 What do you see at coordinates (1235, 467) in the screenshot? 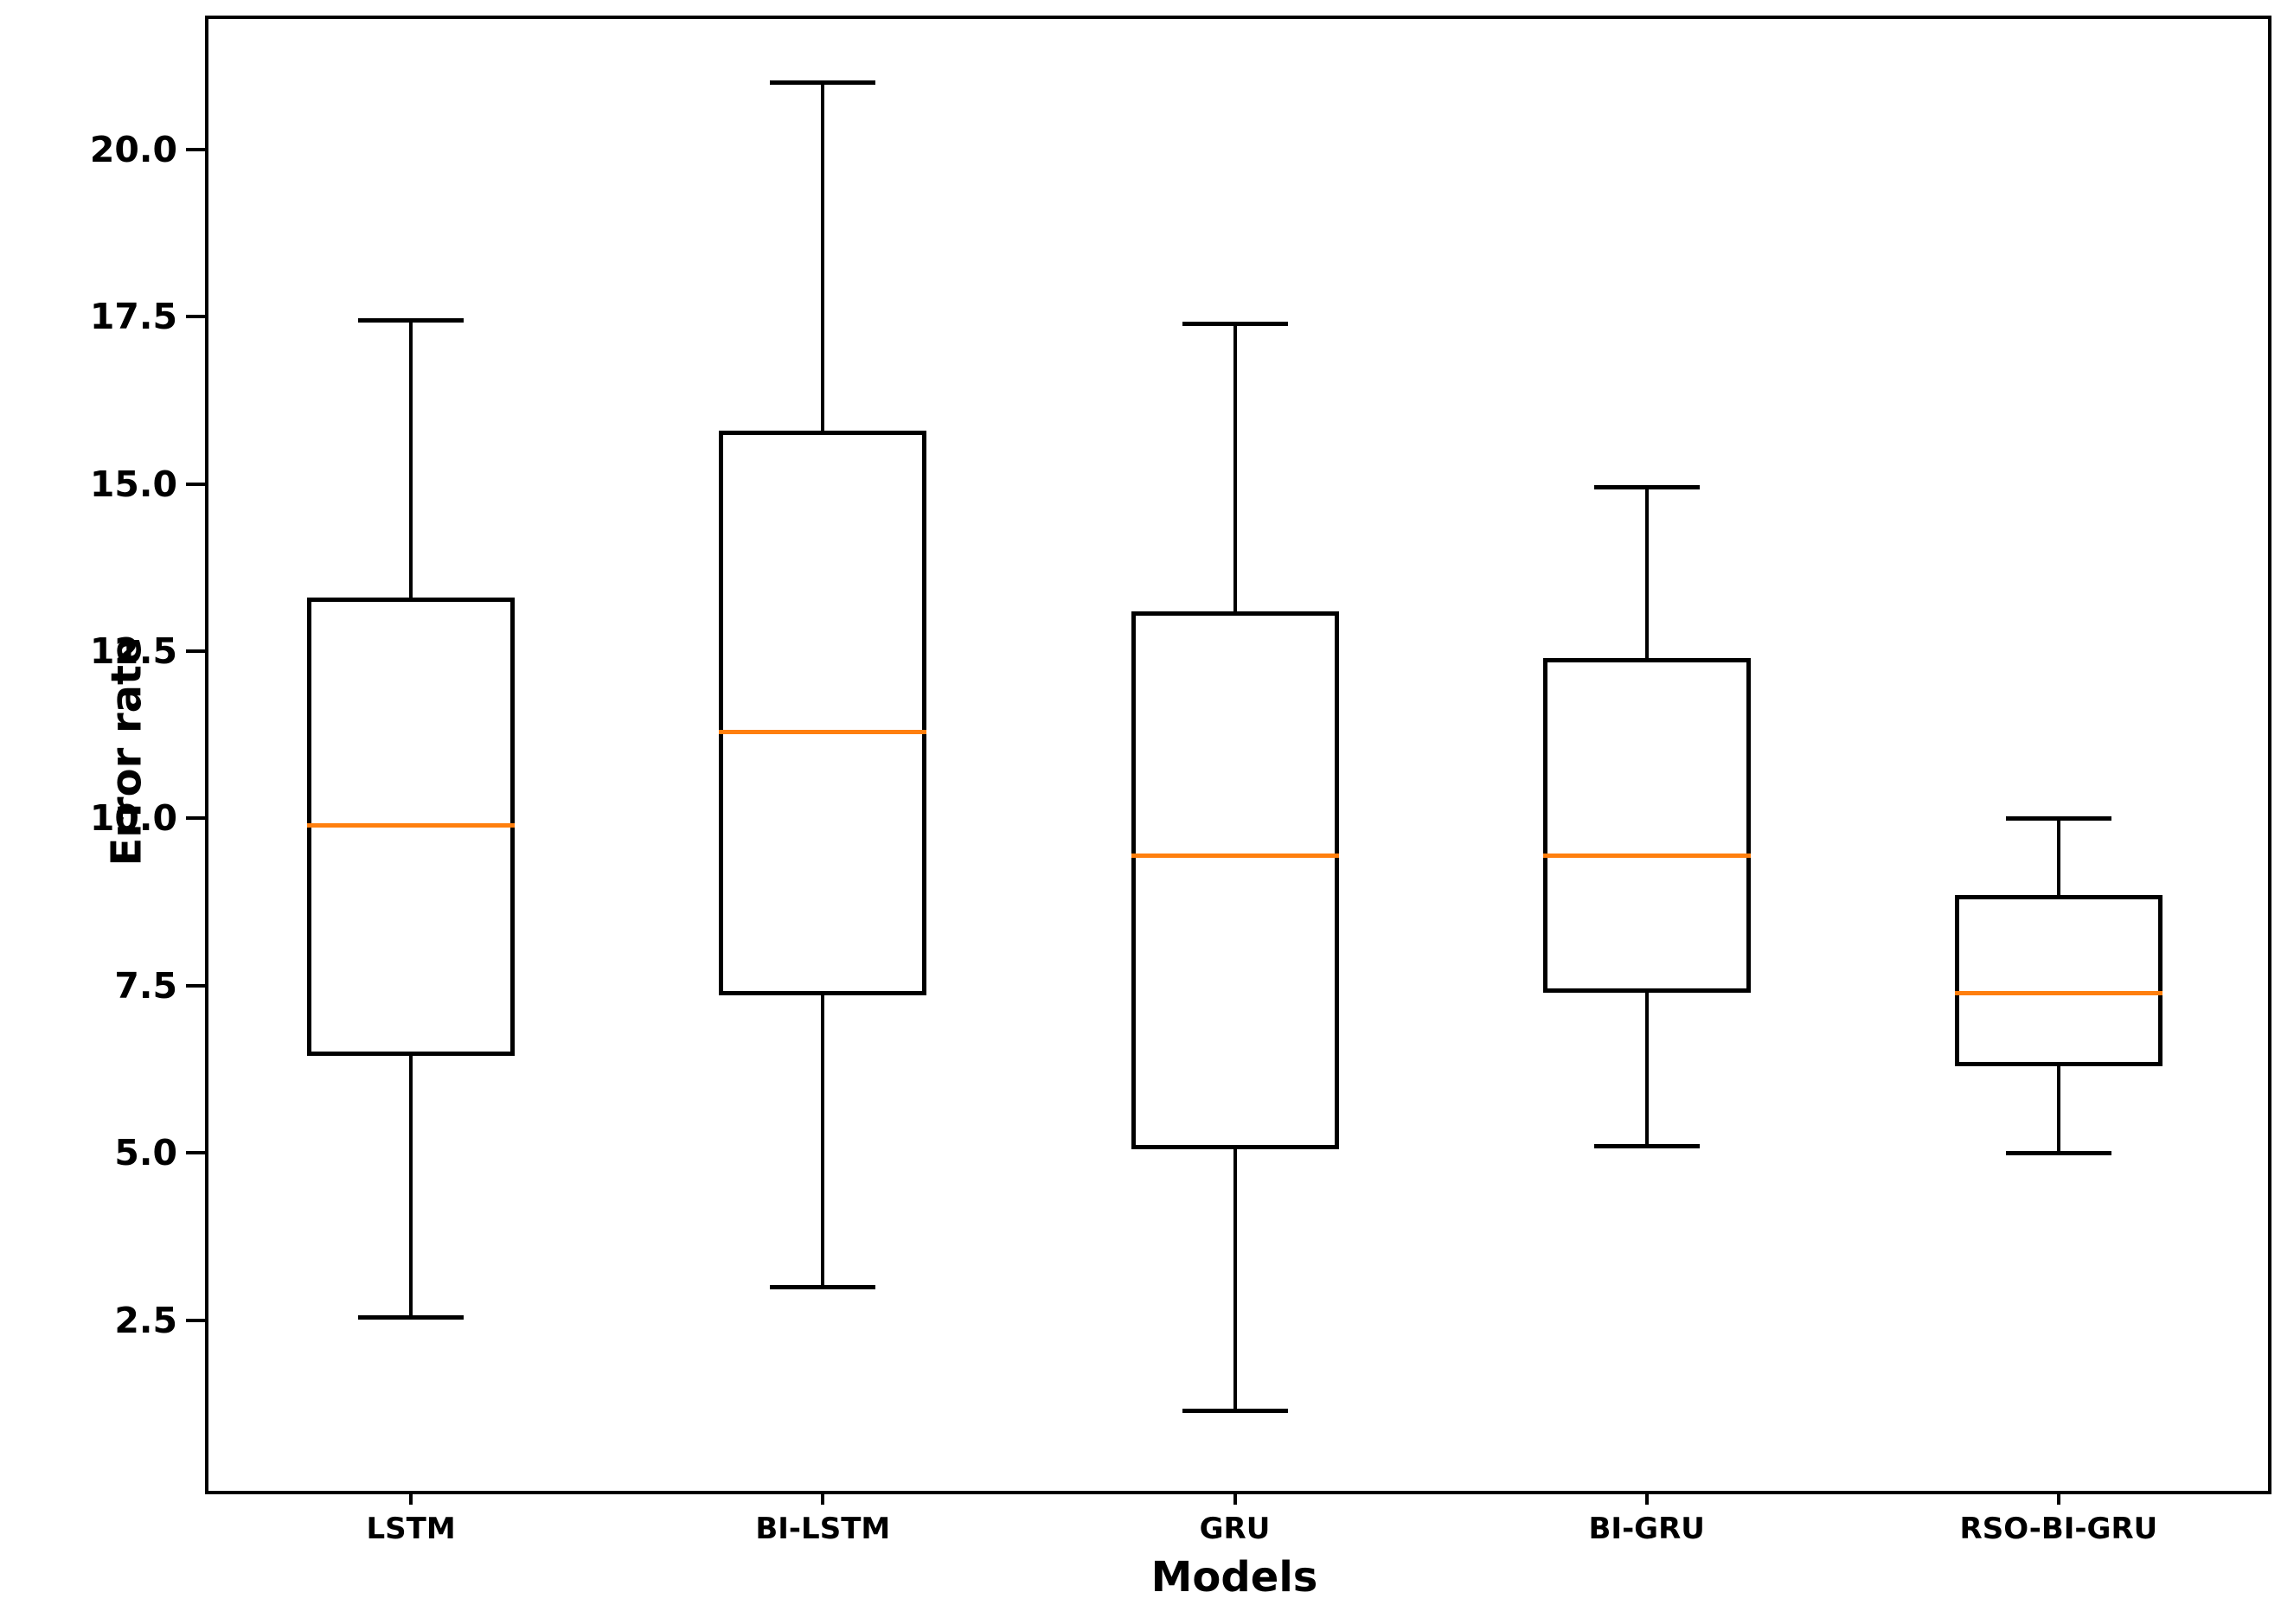
I see `whisker-high-gru` at bounding box center [1235, 467].